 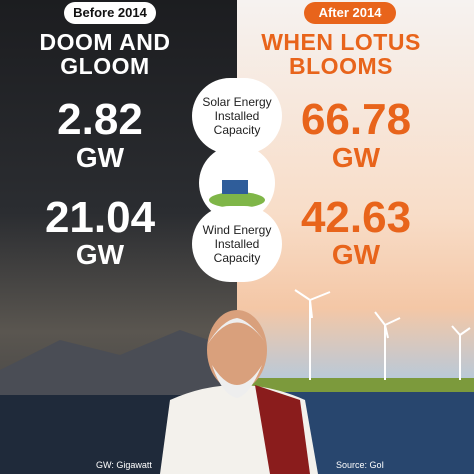 I want to click on value: 2.82, so click(x=100, y=119).